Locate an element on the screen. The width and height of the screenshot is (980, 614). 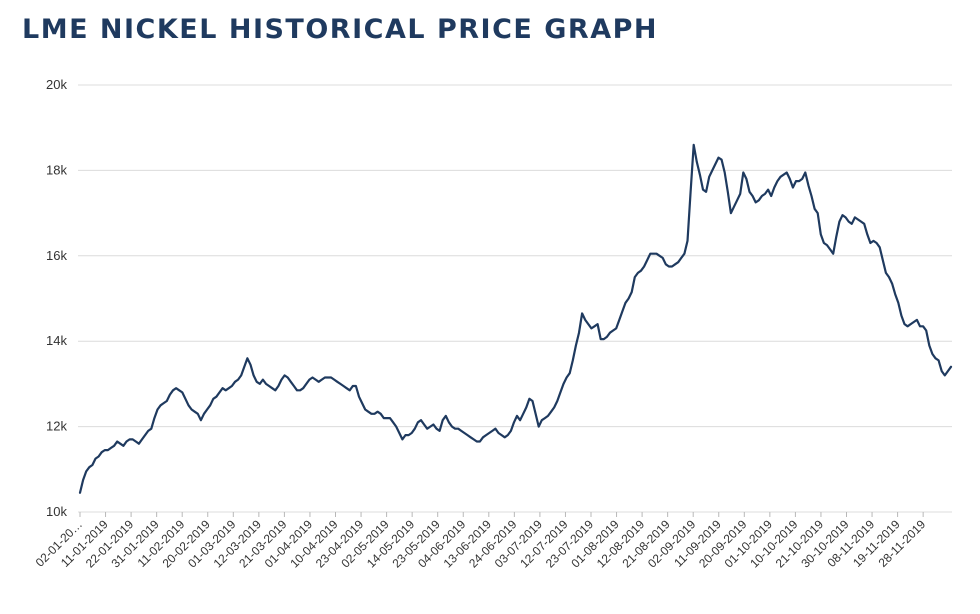
y-axis: 10k 12k 14k 16k 18k 20k is located at coordinates (56, 298).